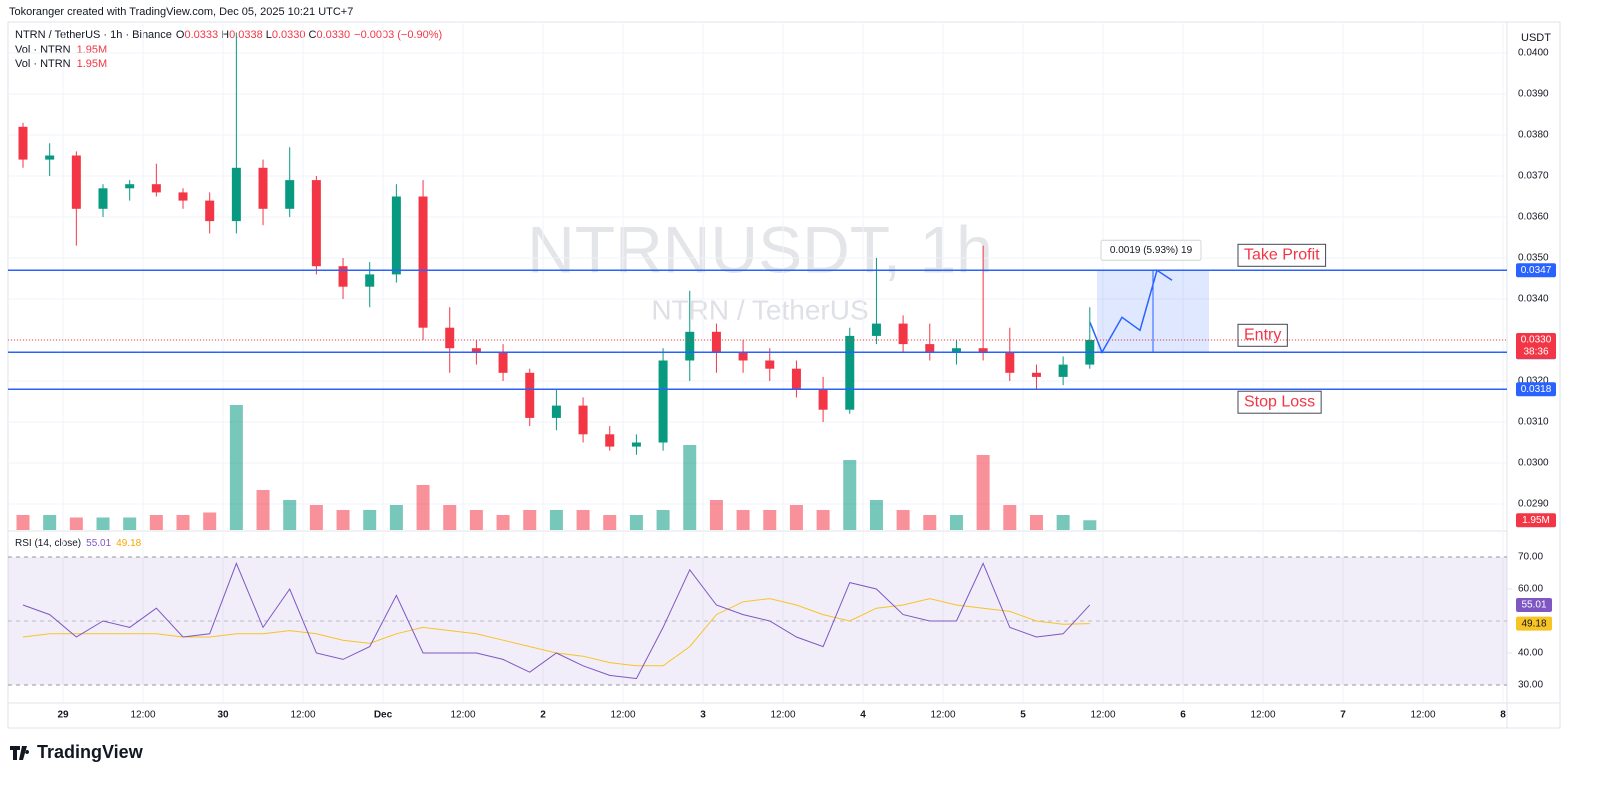  I want to click on close: 0.0330, so click(333, 35).